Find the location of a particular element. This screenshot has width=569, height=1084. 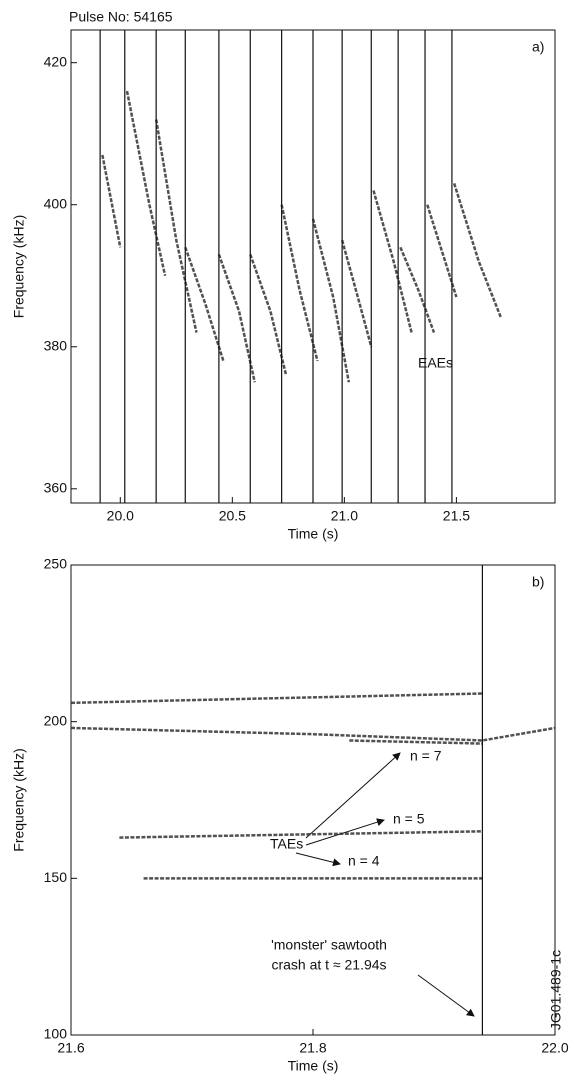

chart-title: Pulse No: 54165 is located at coordinates (121, 17).